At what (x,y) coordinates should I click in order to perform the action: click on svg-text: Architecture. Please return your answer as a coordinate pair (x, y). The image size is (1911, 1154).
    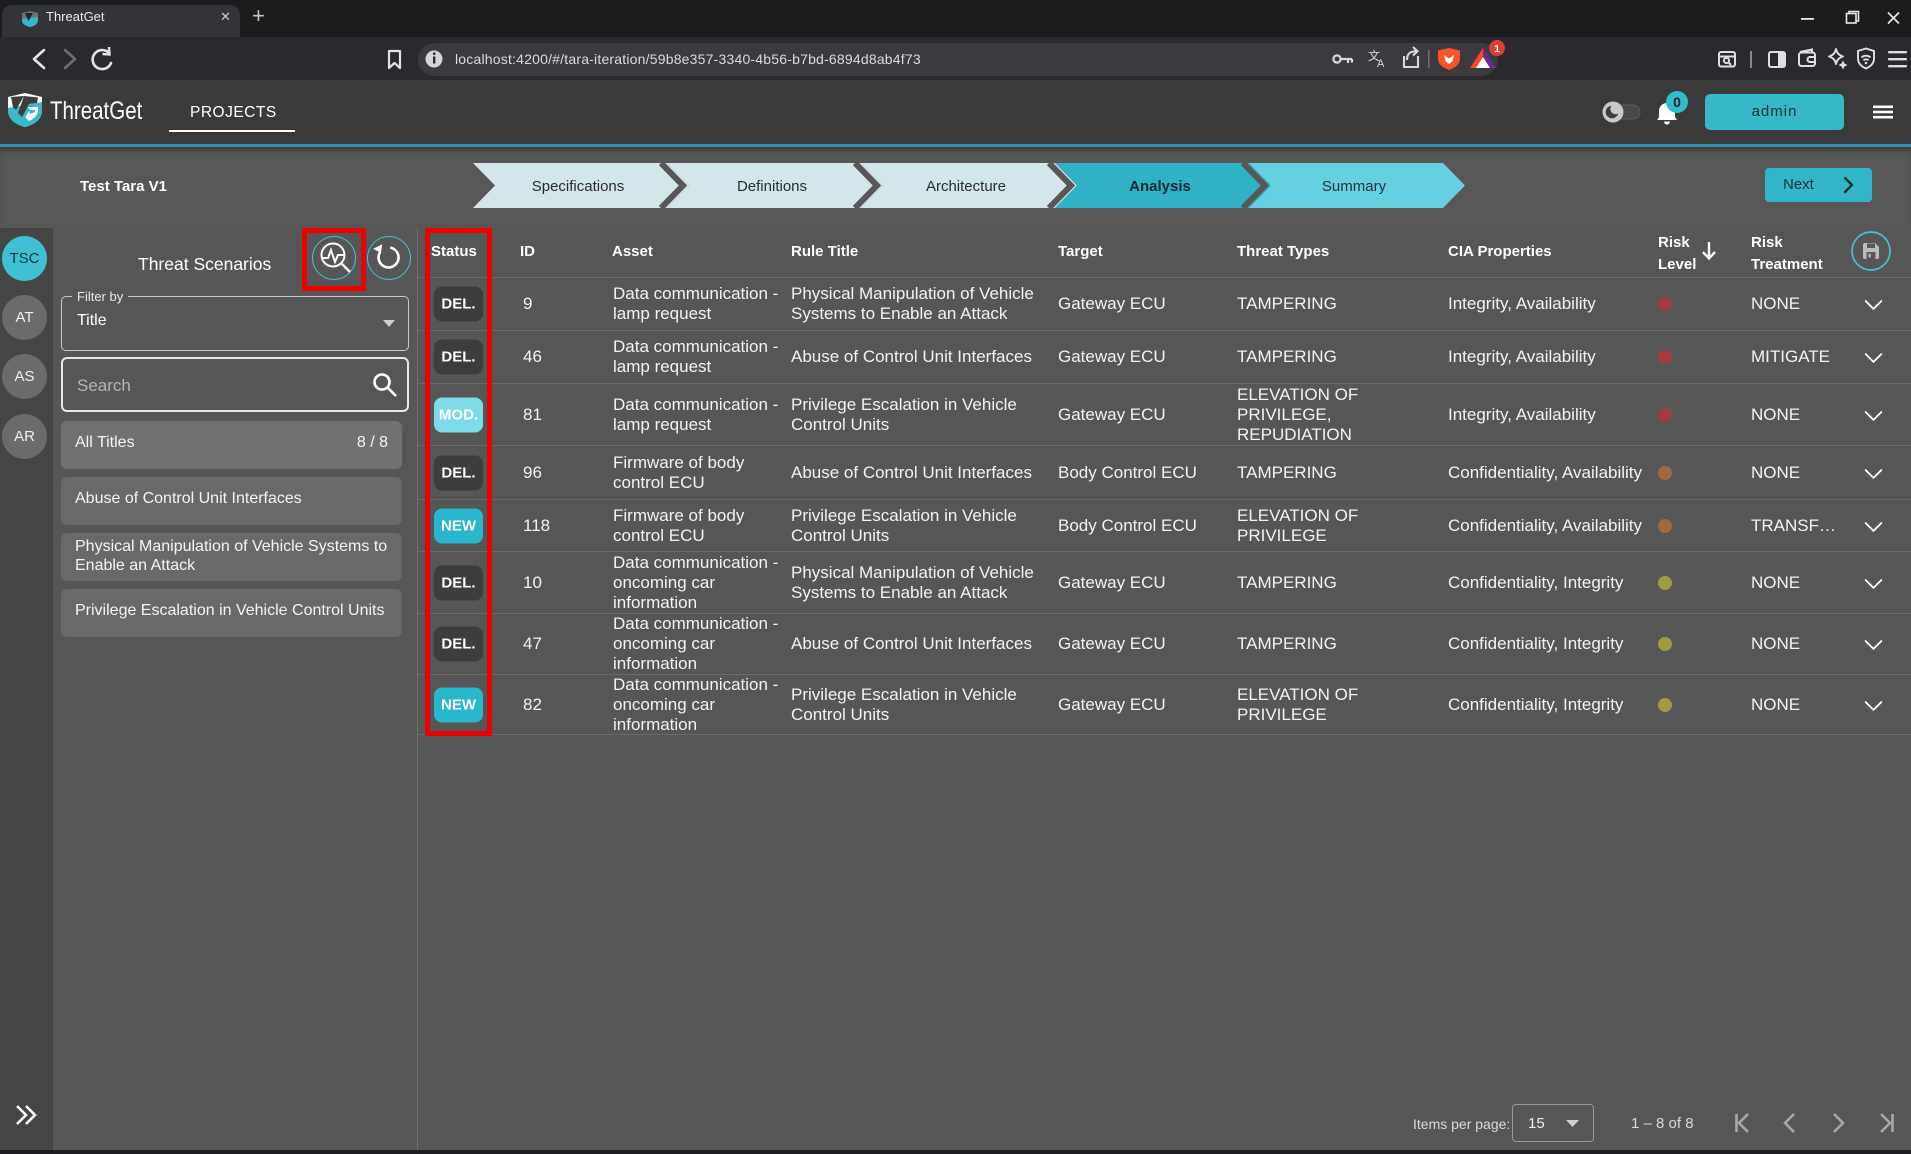
    Looking at the image, I should click on (966, 186).